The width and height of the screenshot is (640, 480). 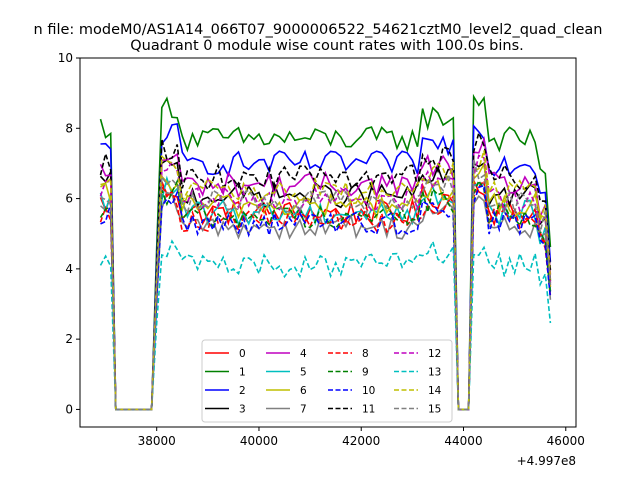 I want to click on legend-label-5: 5, so click(x=303, y=373).